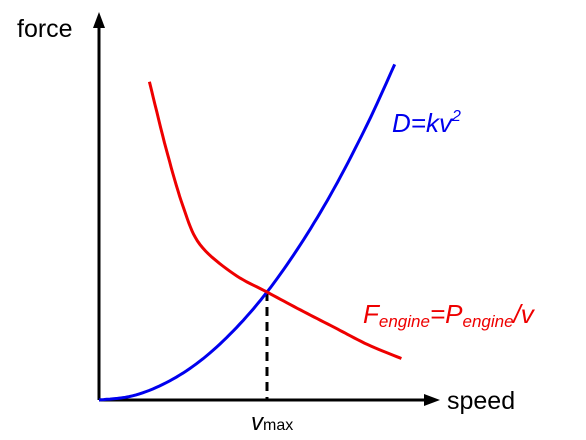 Image resolution: width=586 pixels, height=440 pixels. Describe the element at coordinates (524, 314) in the screenshot. I see `engine-label-tail: /v` at that location.